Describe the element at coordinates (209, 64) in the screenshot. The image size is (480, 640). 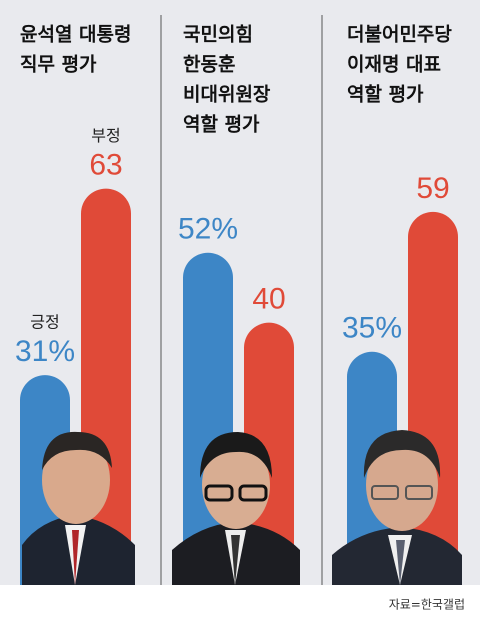
I see `panel-title: 한동훈` at that location.